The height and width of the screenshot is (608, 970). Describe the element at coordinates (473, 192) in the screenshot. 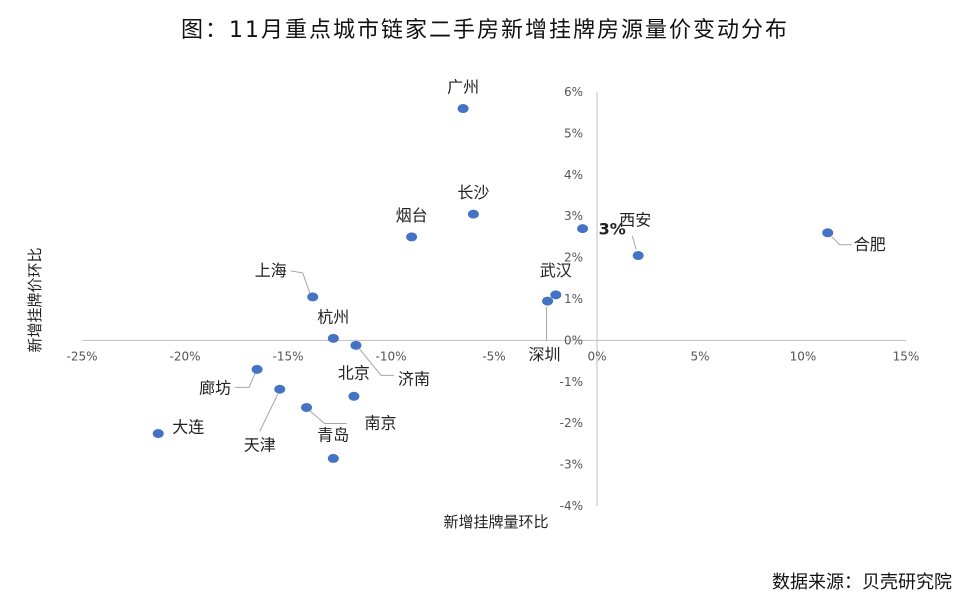

I see `data-label: 长沙` at that location.